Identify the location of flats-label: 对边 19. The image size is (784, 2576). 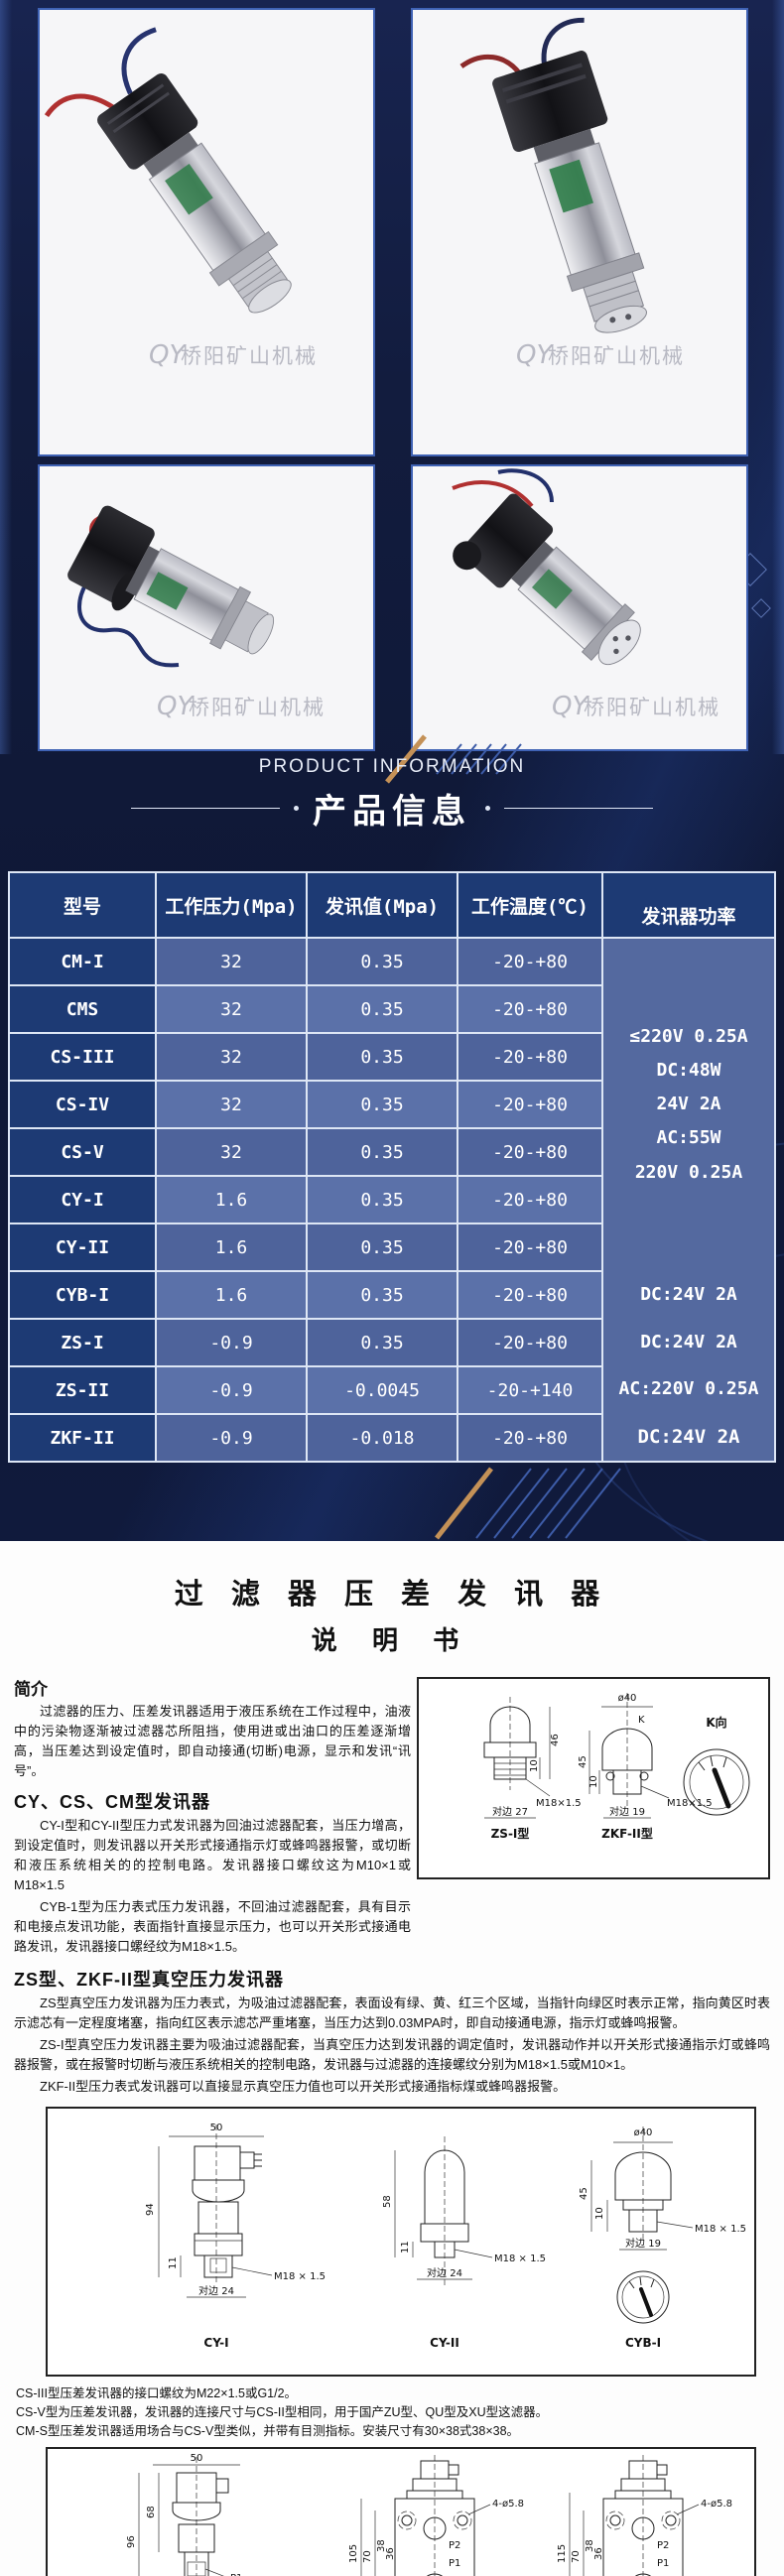
(627, 1812).